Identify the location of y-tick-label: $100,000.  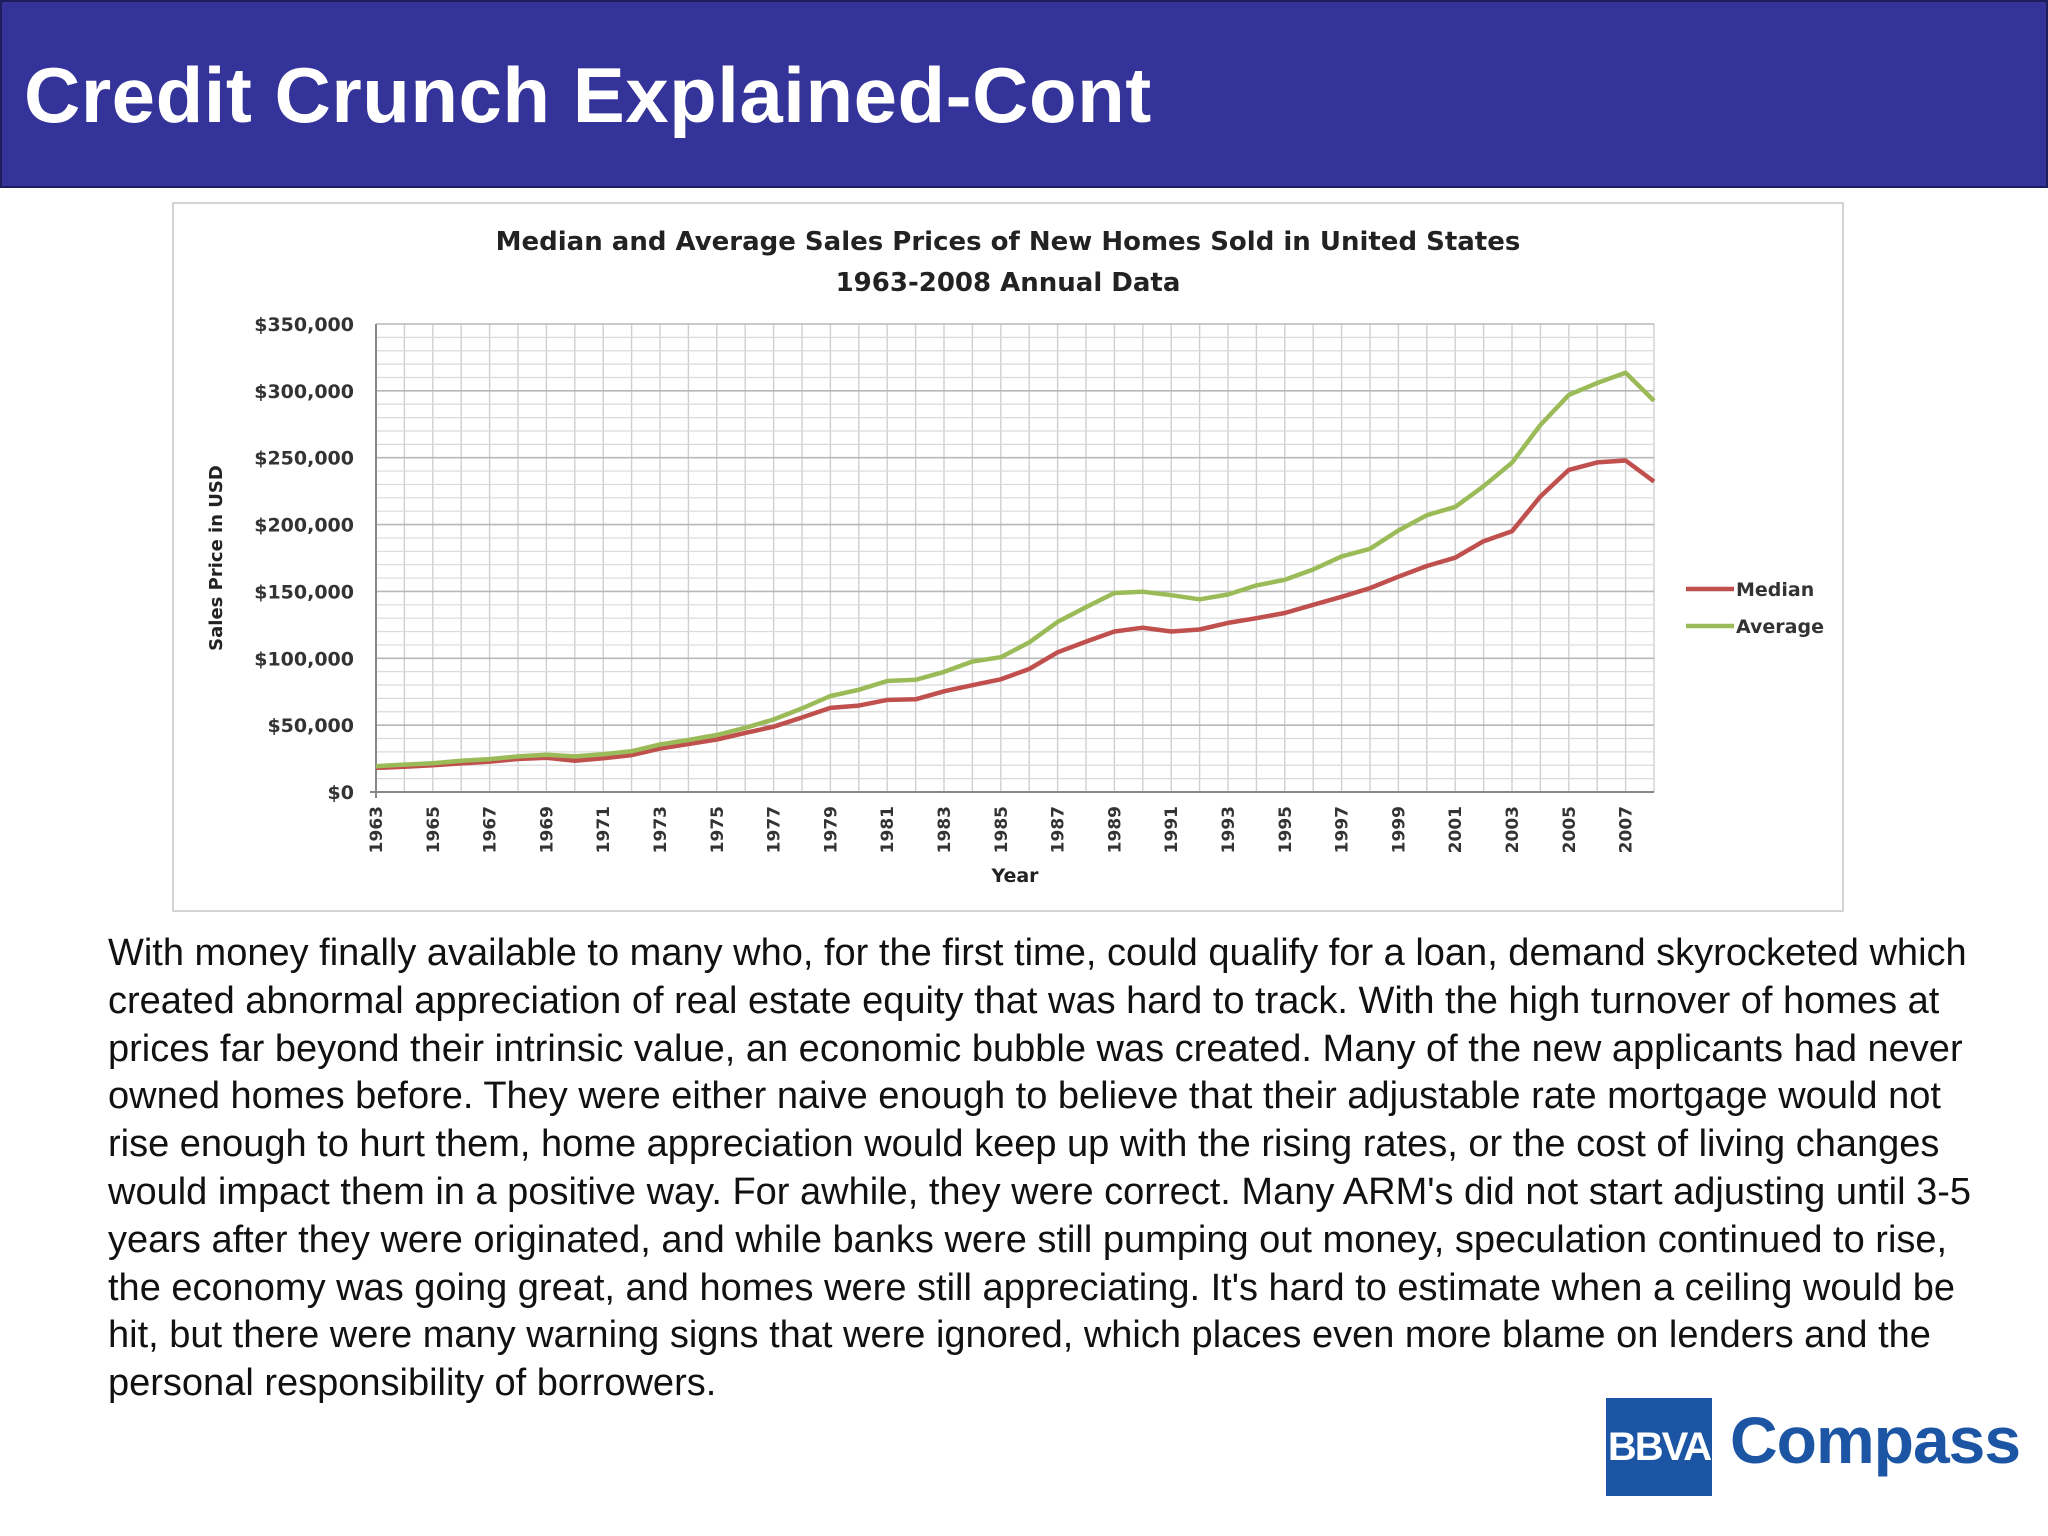
(304, 659).